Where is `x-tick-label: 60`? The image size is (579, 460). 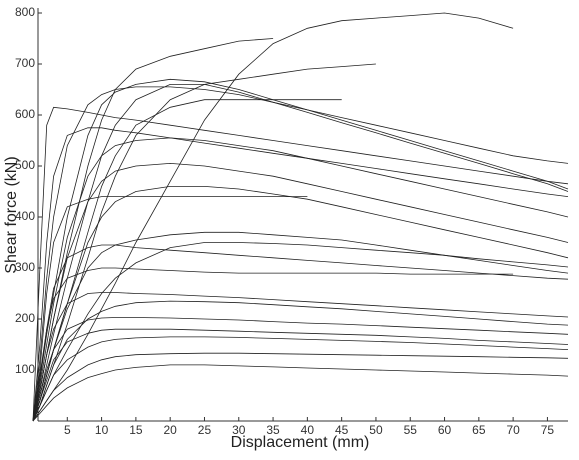
x-tick-label: 60 is located at coordinates (445, 430).